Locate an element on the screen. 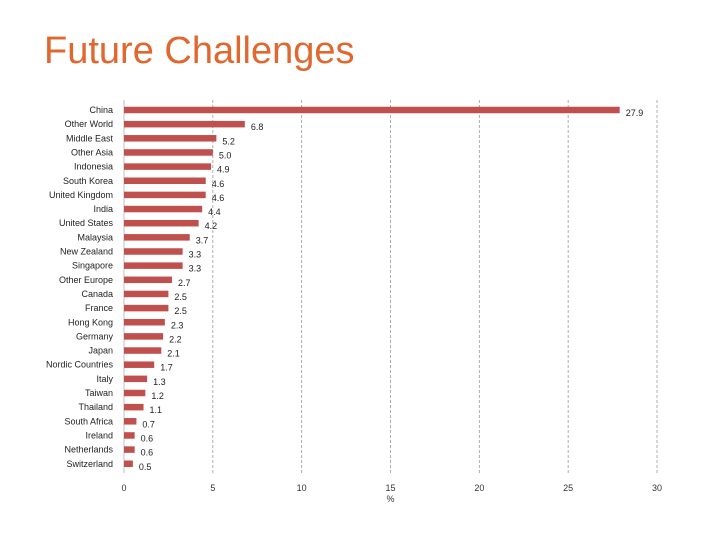  value-label: 1.1 is located at coordinates (156, 410).